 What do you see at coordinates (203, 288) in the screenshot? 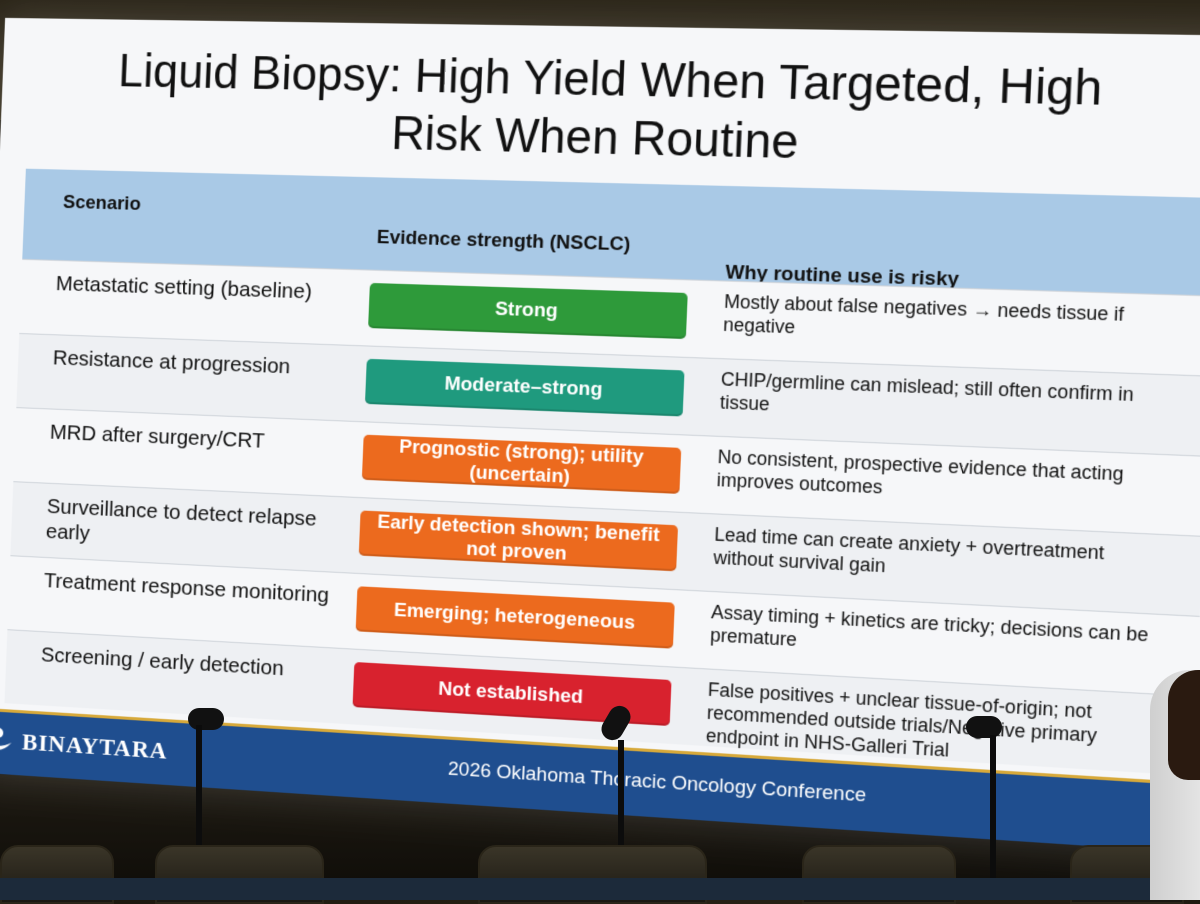
I see `scenario-cell: Metastatic setting (baseline)` at bounding box center [203, 288].